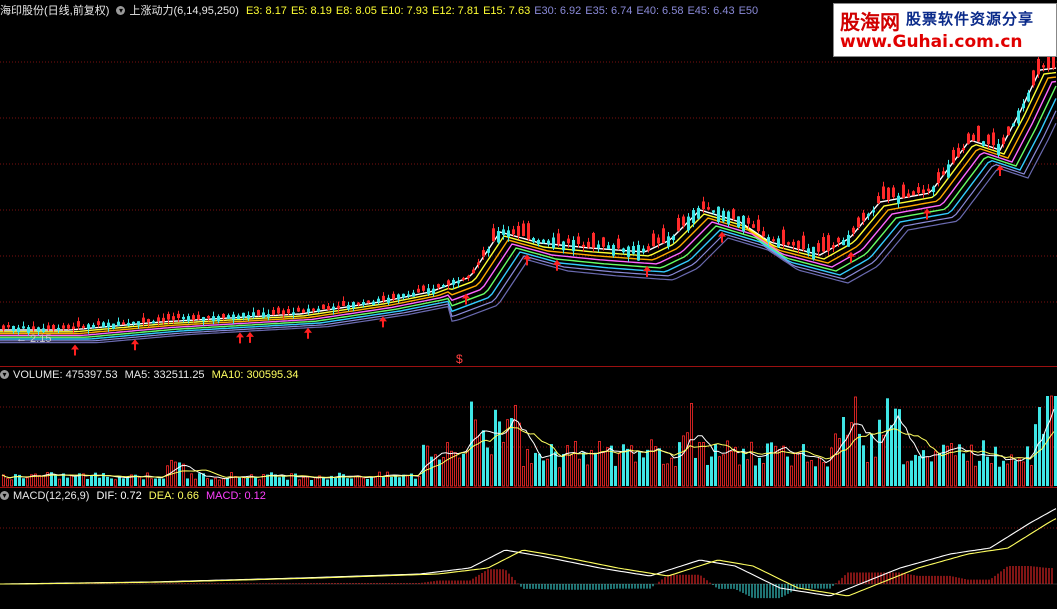 The image size is (1057, 609). What do you see at coordinates (51, 496) in the screenshot?
I see `macd-title: MACD(12,26,9)` at bounding box center [51, 496].